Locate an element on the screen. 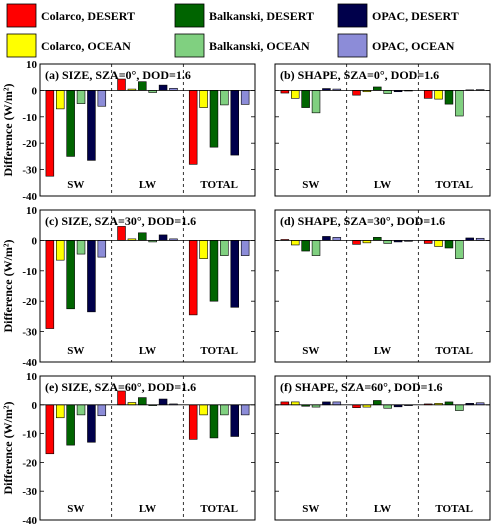 The image size is (500, 527). chart-panel: SW LW TOTAL (f) SHAPE, SZA=60°, DOD=1.6 is located at coordinates (382, 448).